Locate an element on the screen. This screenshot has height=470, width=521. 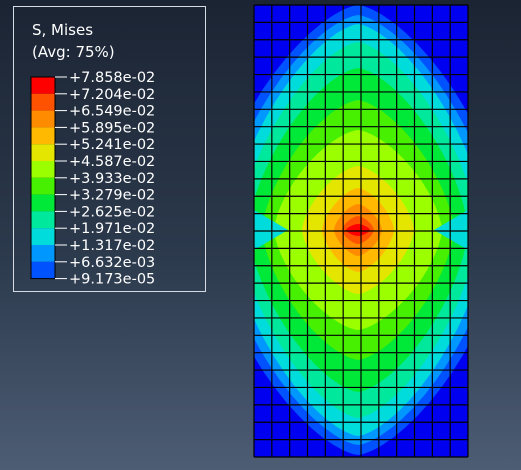
legend-level-label: +6.632e-03 is located at coordinates (112, 263).